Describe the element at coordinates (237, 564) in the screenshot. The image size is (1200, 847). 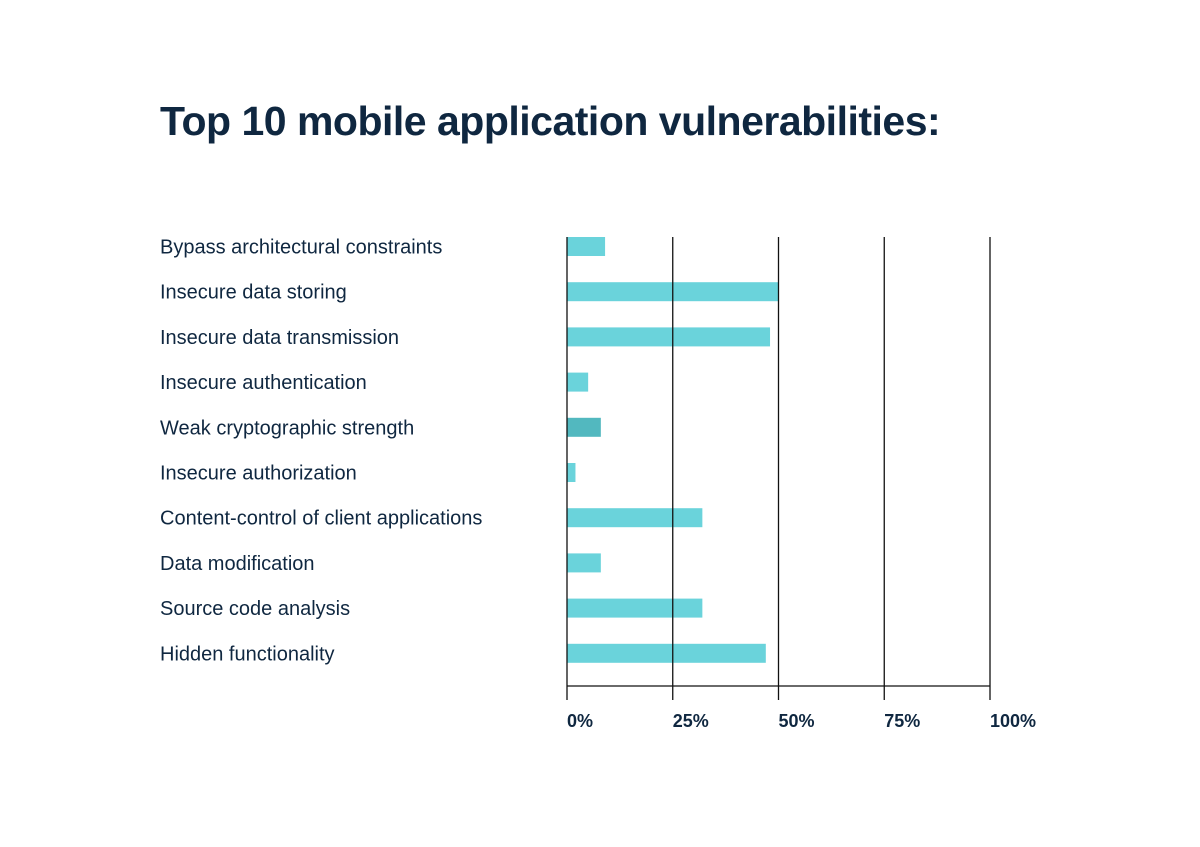
I see `category-label: Data modification` at that location.